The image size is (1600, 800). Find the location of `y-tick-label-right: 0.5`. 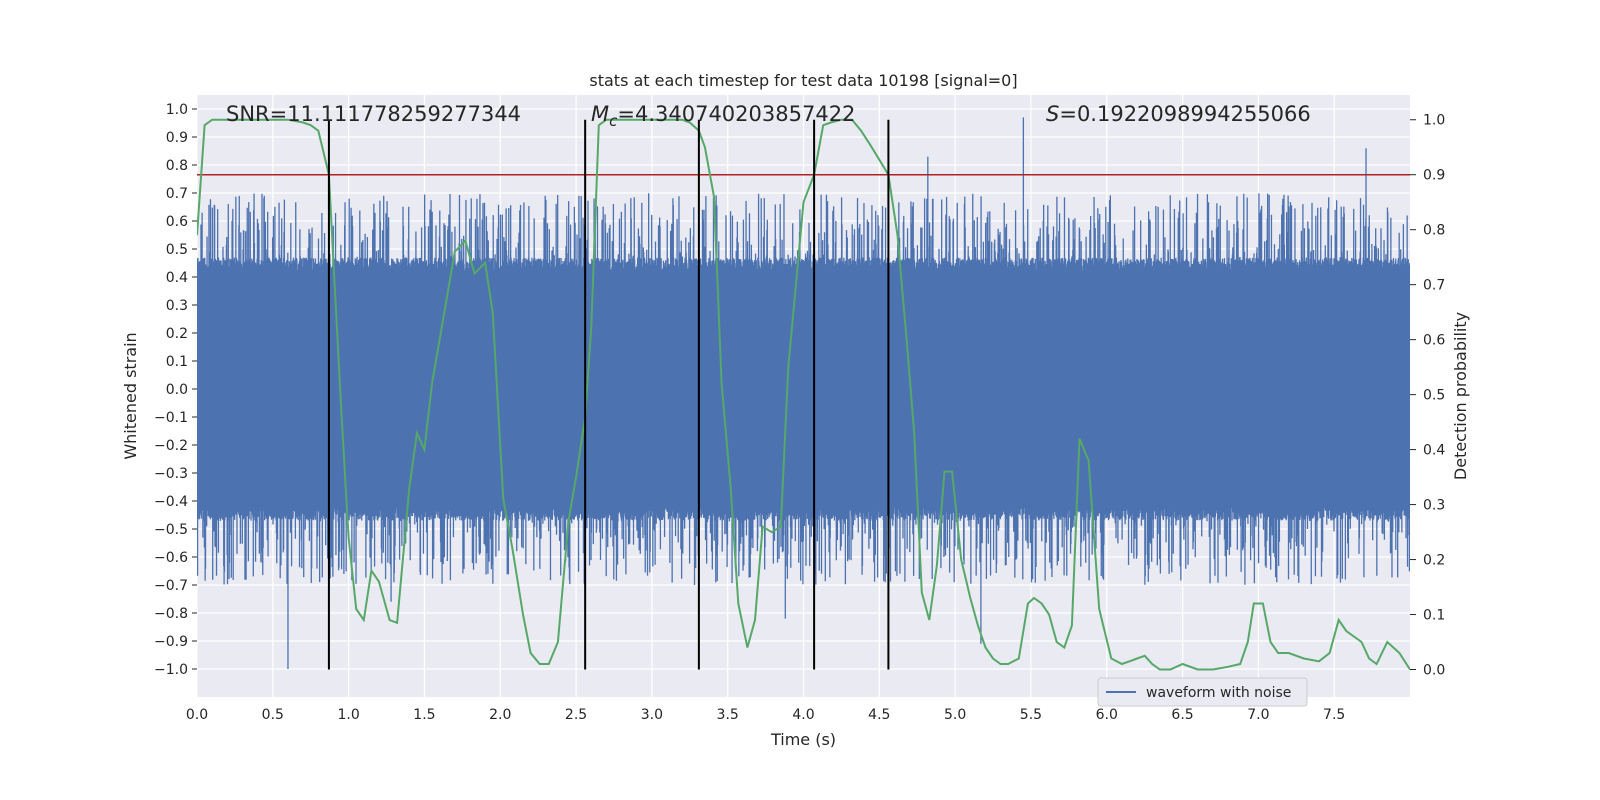

y-tick-label-right: 0.5 is located at coordinates (1434, 396).